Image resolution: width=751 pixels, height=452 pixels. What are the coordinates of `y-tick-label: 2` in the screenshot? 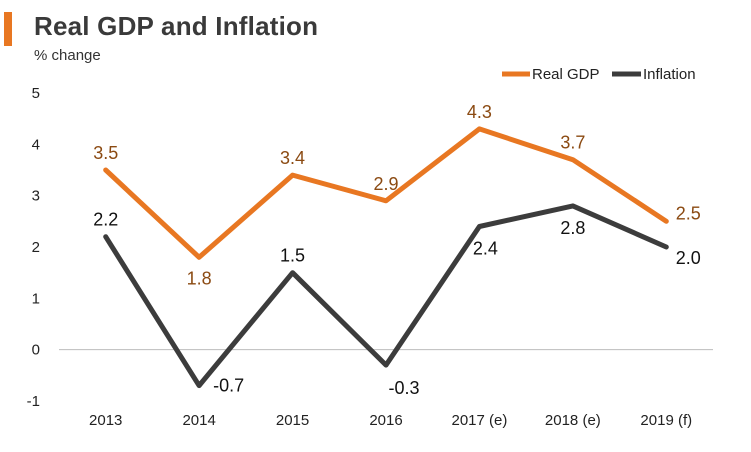 It's located at (36, 247).